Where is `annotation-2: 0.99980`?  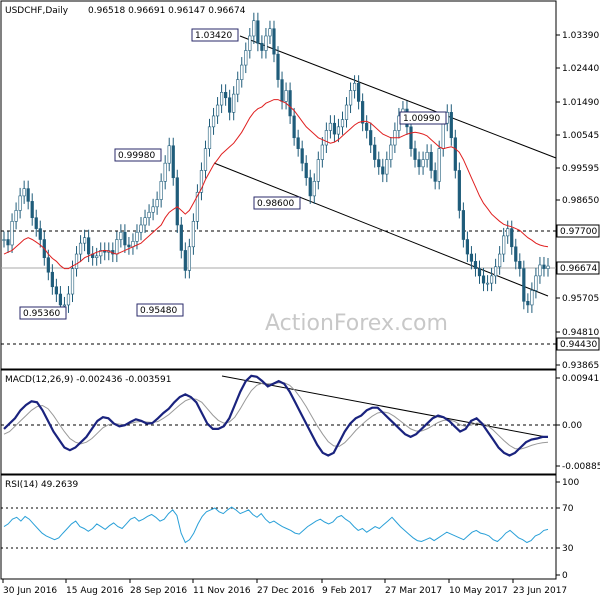
annotation-2: 0.99980 is located at coordinates (138, 155).